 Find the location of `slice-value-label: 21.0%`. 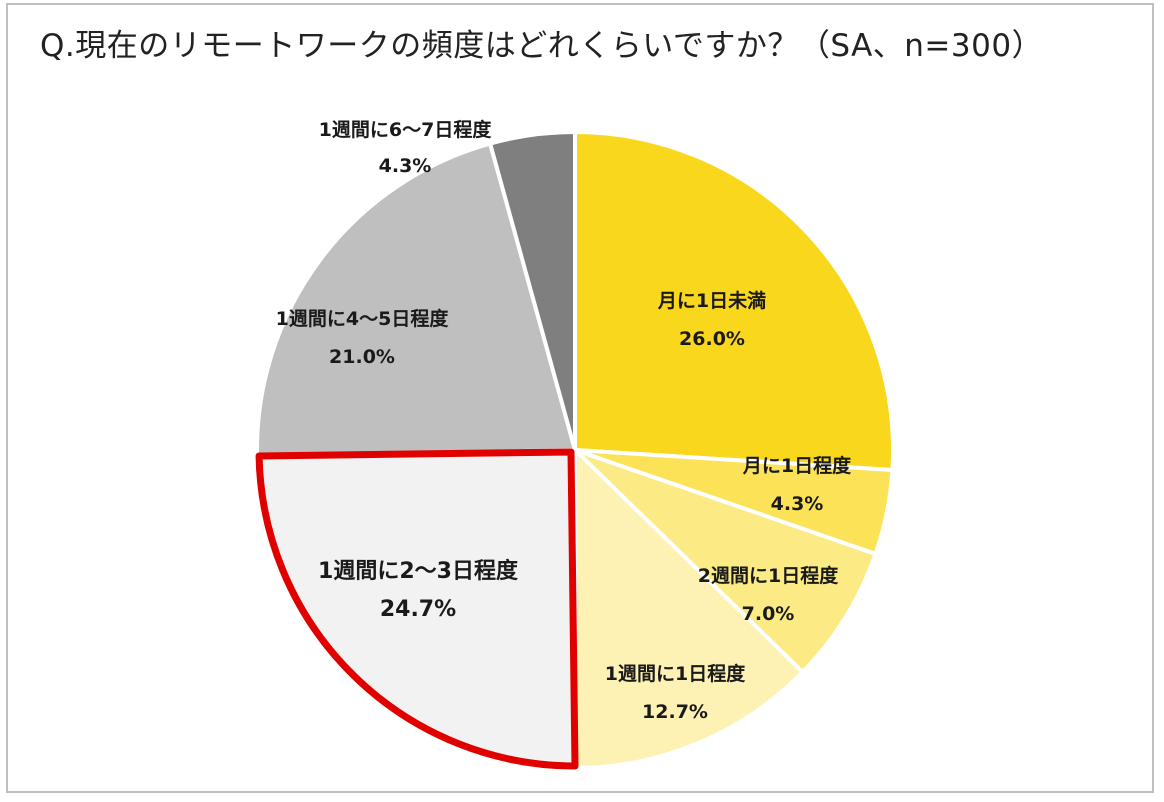

slice-value-label: 21.0% is located at coordinates (362, 357).